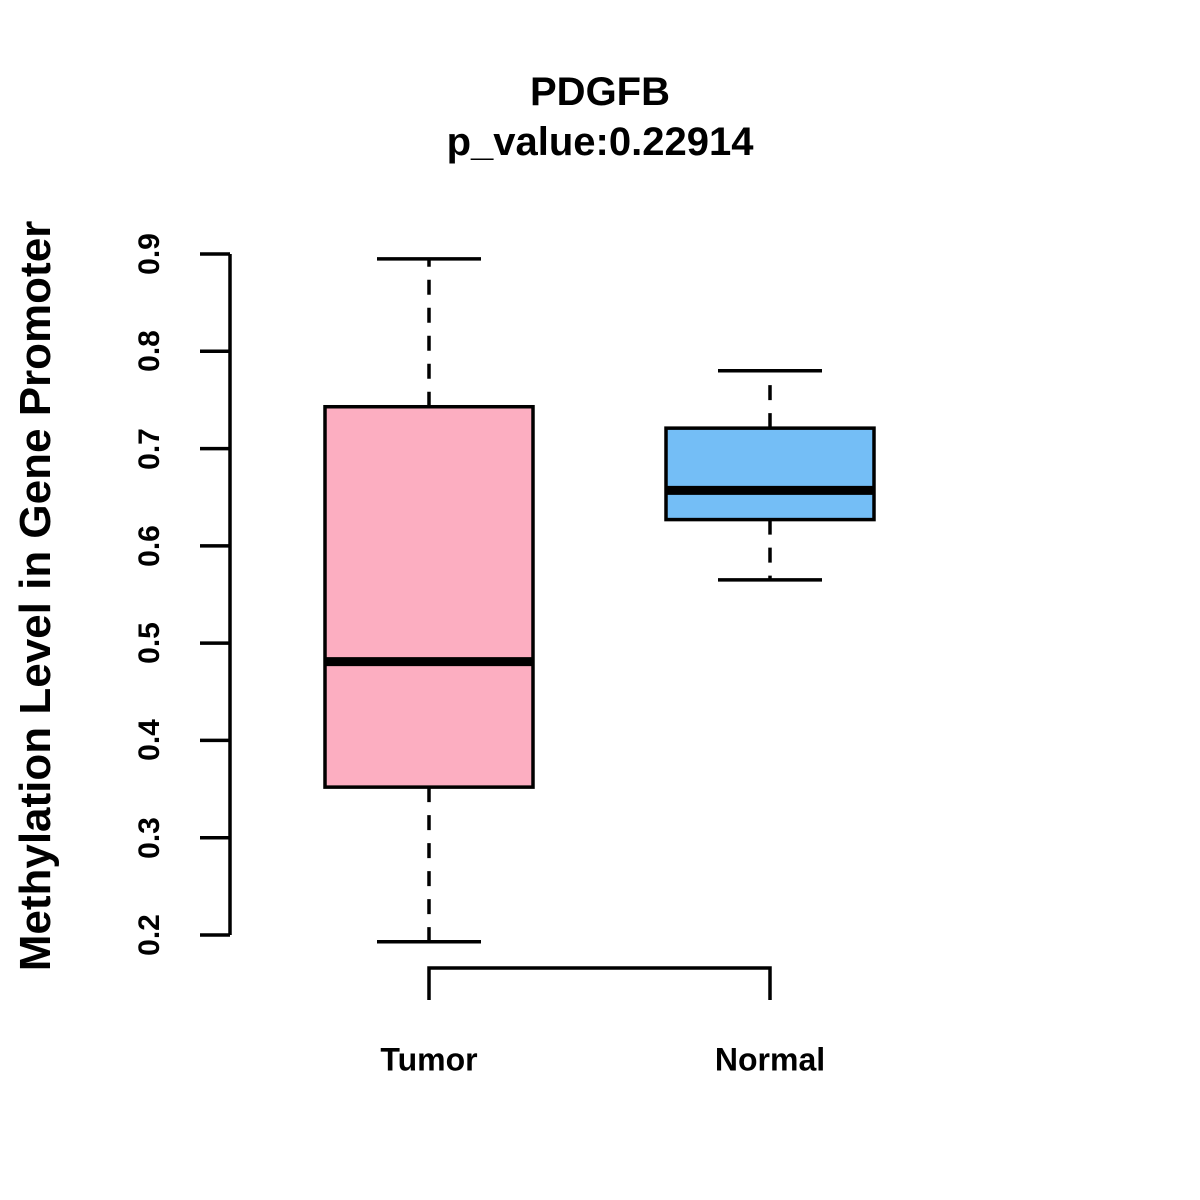  What do you see at coordinates (149, 740) in the screenshot?
I see `y-tick-label: 0.4` at bounding box center [149, 740].